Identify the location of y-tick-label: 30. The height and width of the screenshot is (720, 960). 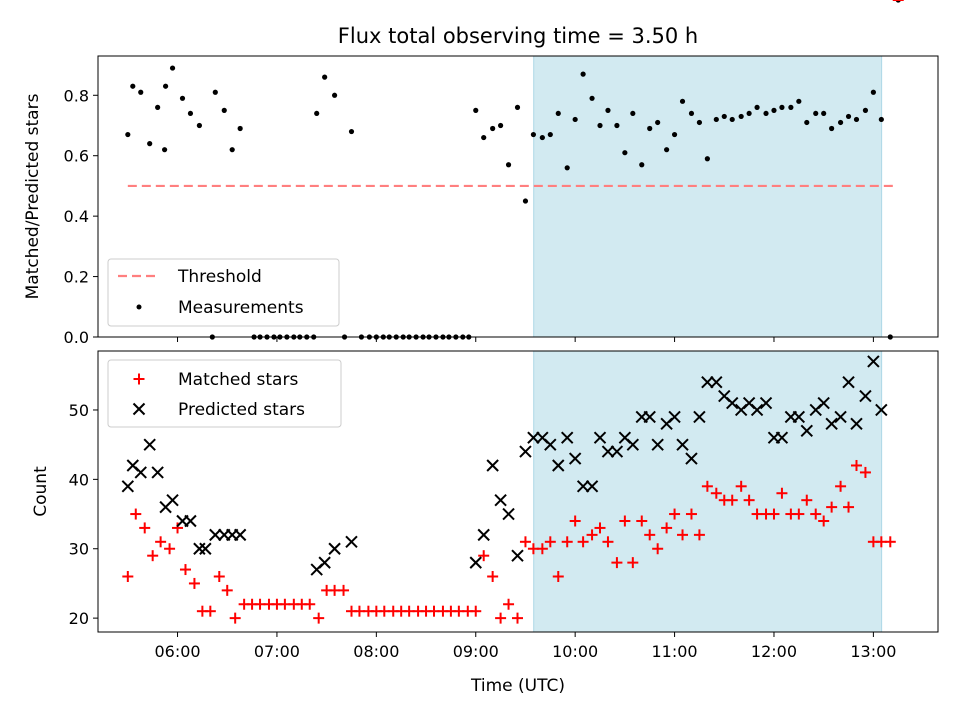
(79, 549).